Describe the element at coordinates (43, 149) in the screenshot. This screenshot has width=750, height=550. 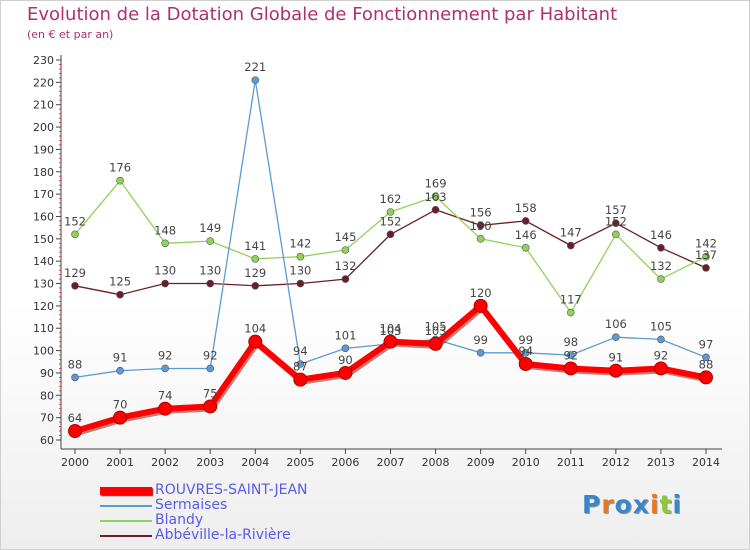
I see `y-tick-label: 190` at that location.